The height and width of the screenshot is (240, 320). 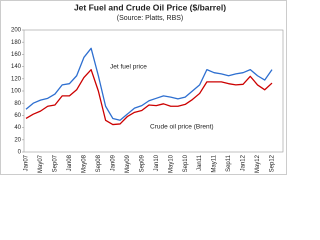 What do you see at coordinates (186, 163) in the screenshot?
I see `x-tick-label: Sep10` at bounding box center [186, 163].